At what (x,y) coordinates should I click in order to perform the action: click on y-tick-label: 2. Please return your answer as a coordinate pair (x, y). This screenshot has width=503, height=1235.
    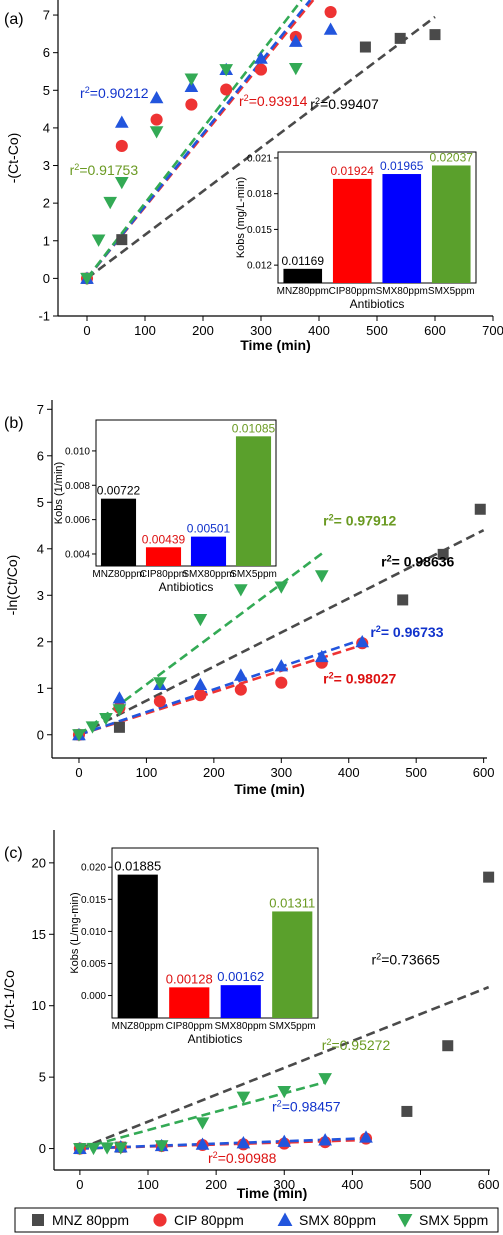
    Looking at the image, I should click on (40, 641).